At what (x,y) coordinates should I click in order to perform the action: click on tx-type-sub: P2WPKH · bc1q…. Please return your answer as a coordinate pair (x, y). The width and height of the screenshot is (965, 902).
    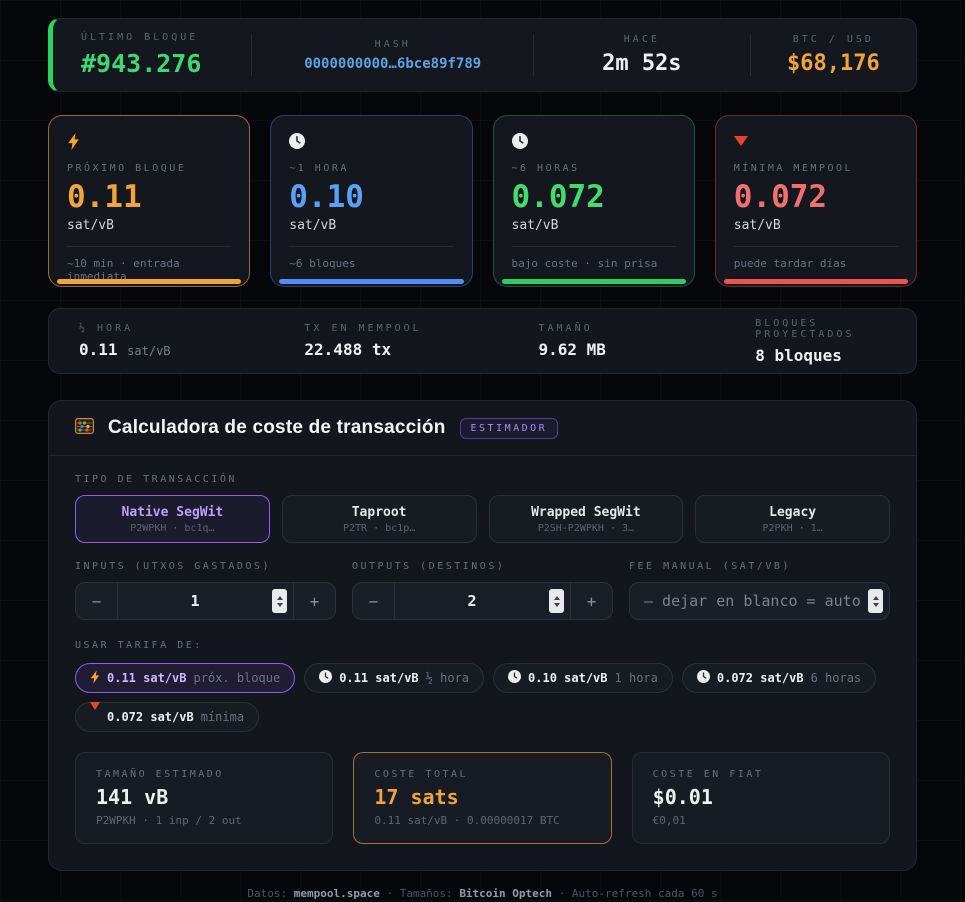
    Looking at the image, I should click on (172, 528).